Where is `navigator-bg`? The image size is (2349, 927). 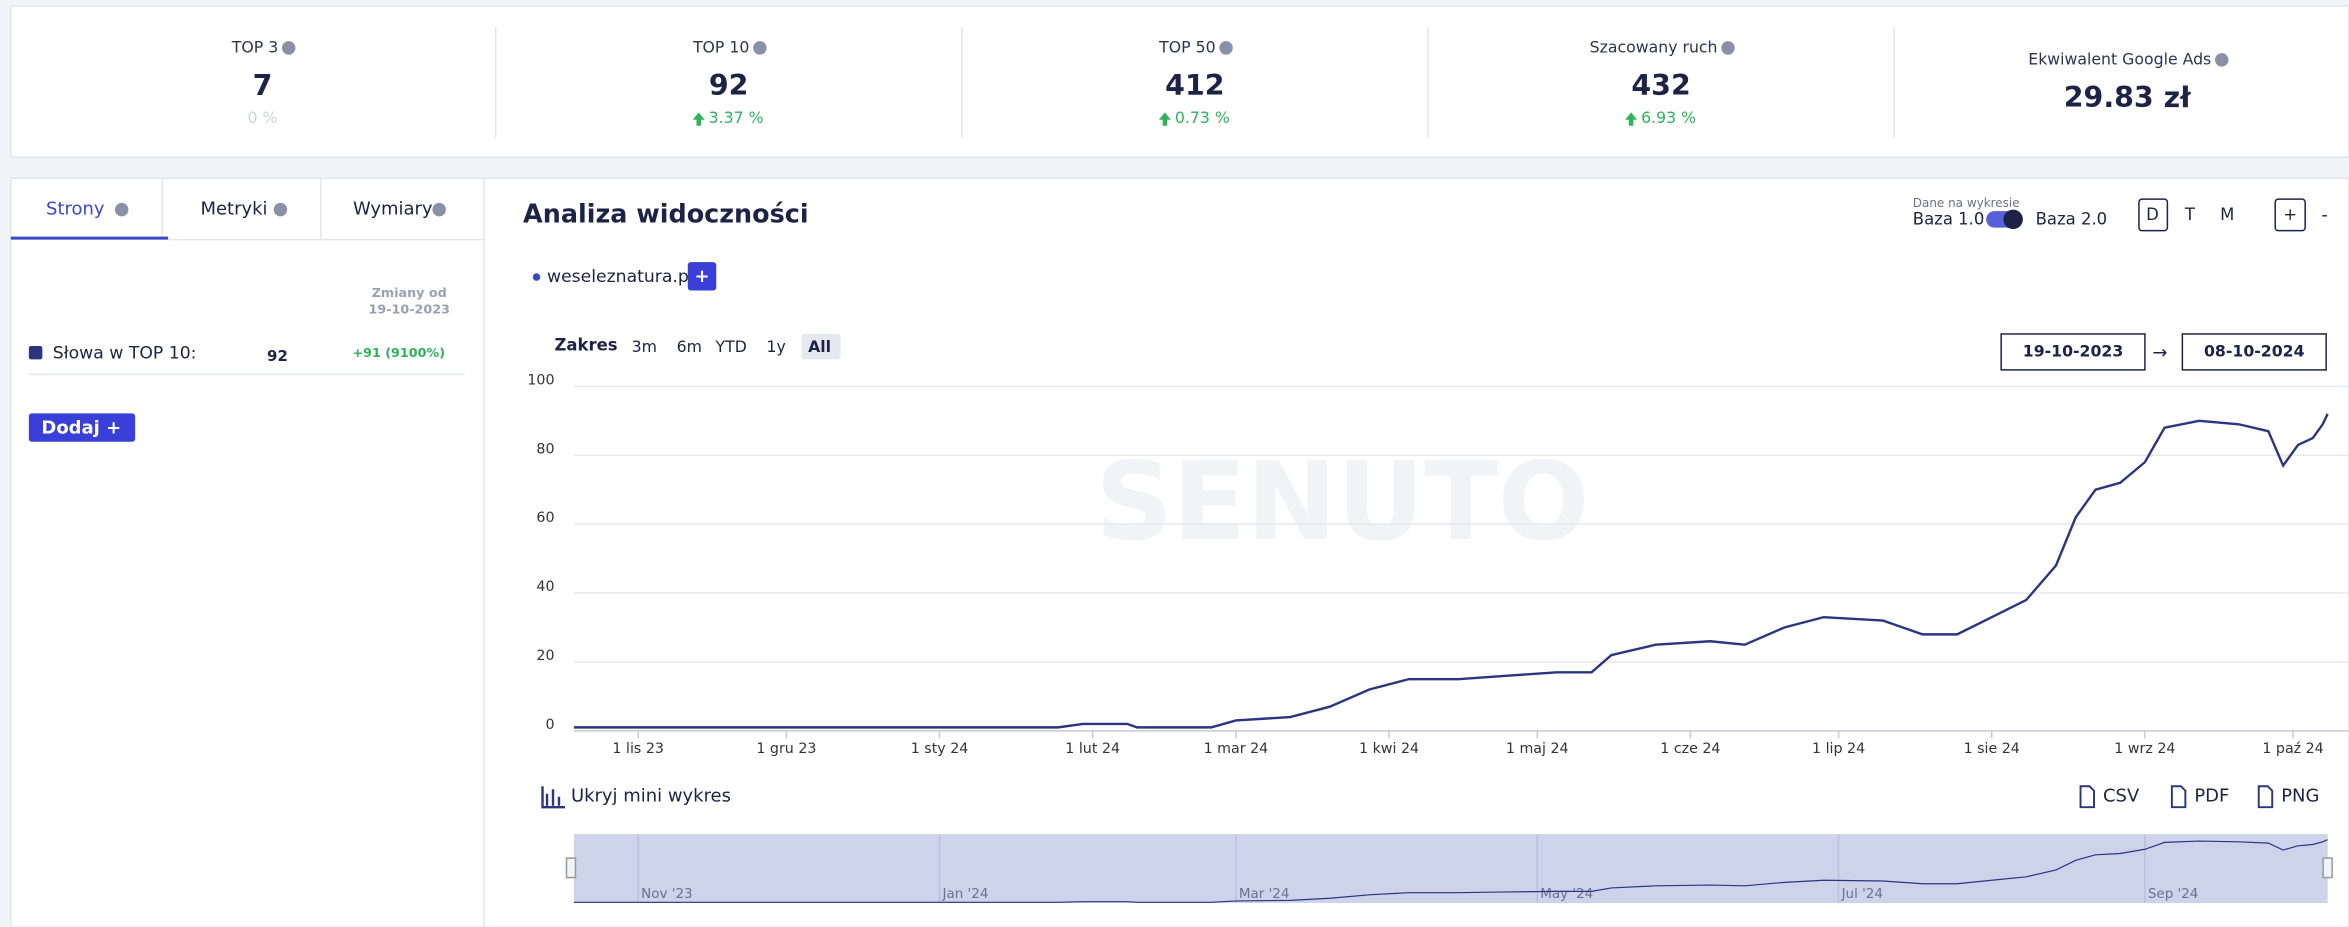
navigator-bg is located at coordinates (1450, 869).